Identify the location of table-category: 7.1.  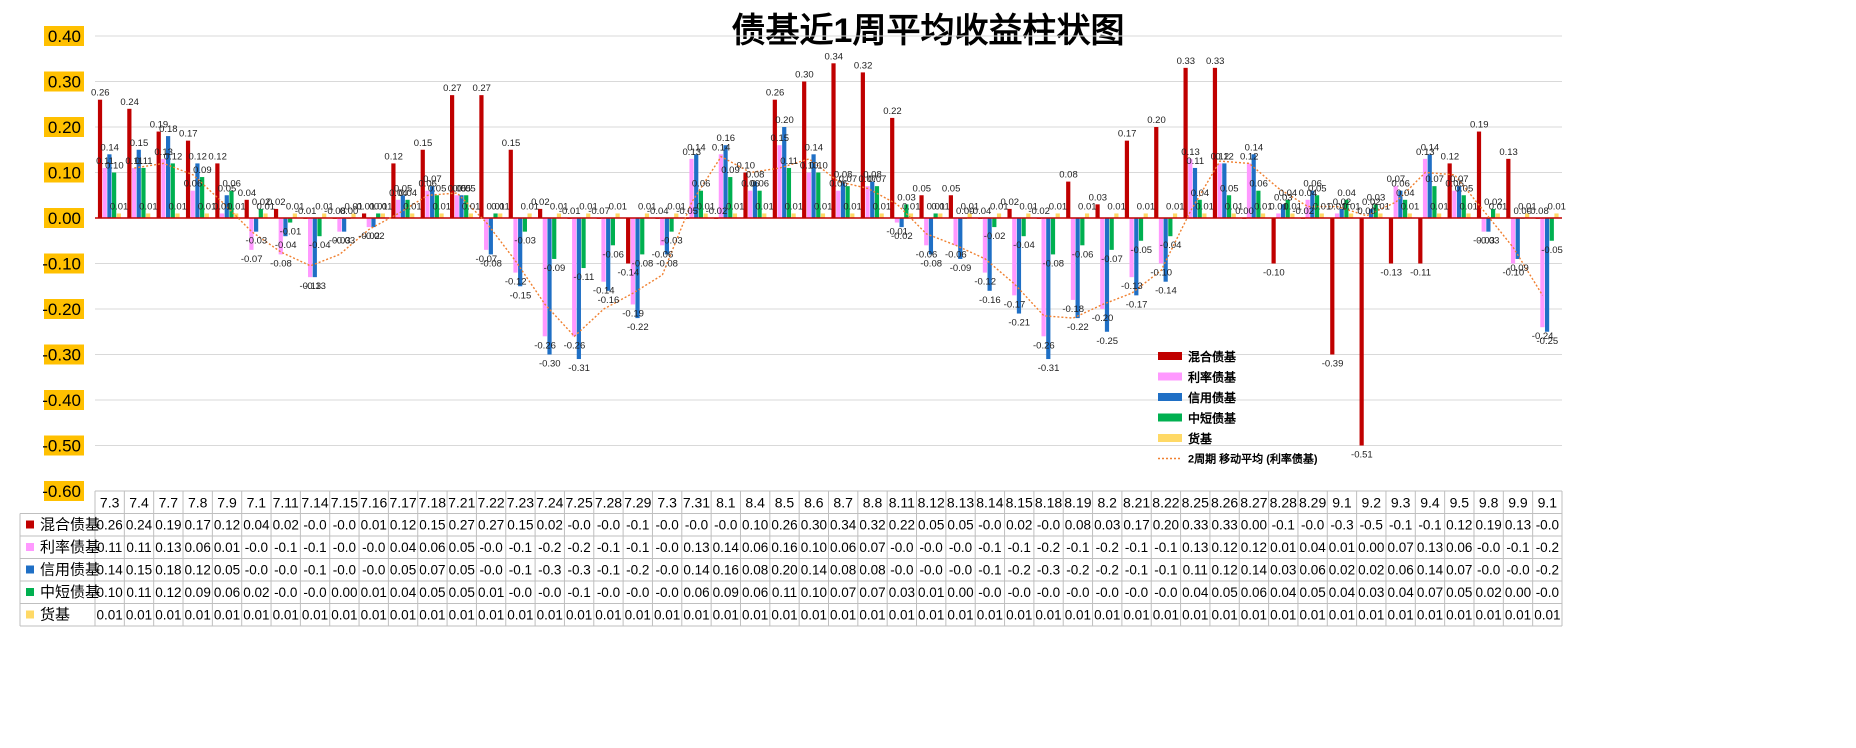
(257, 503).